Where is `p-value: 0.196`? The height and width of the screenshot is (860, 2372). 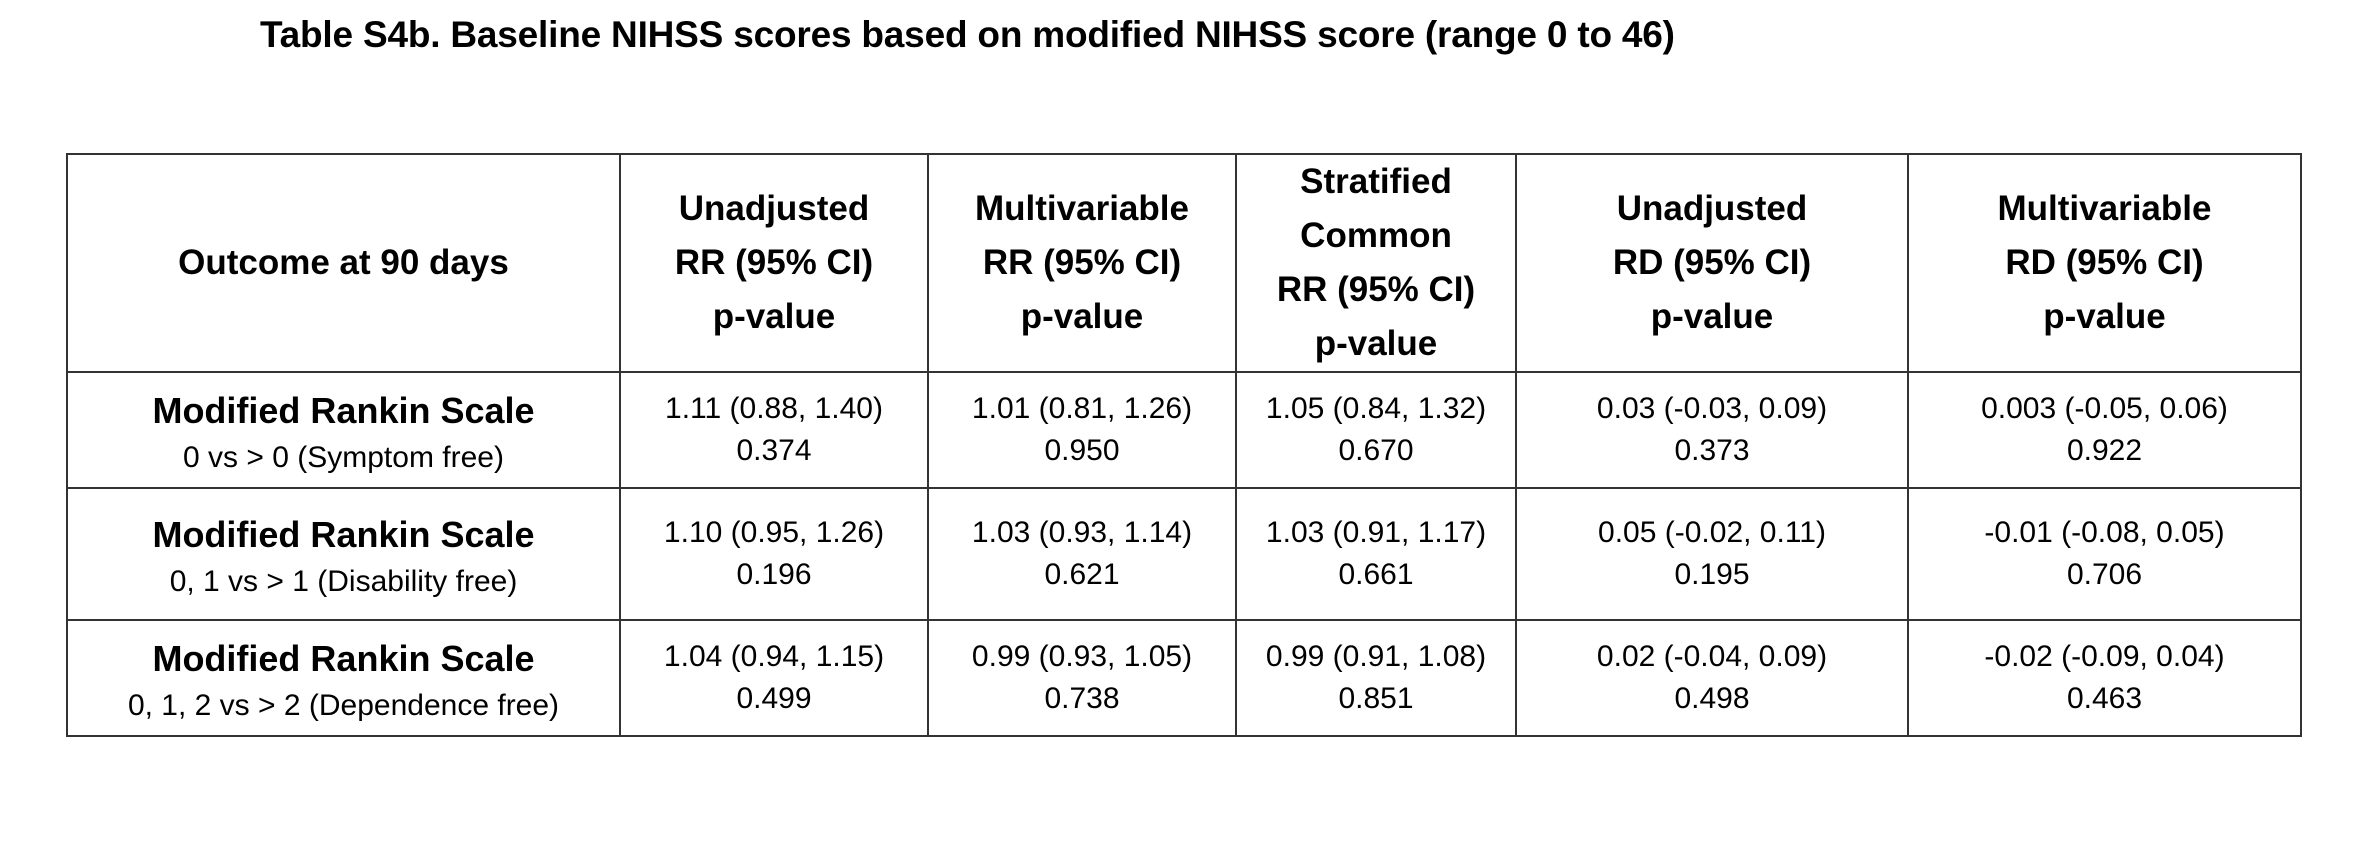 p-value: 0.196 is located at coordinates (774, 574).